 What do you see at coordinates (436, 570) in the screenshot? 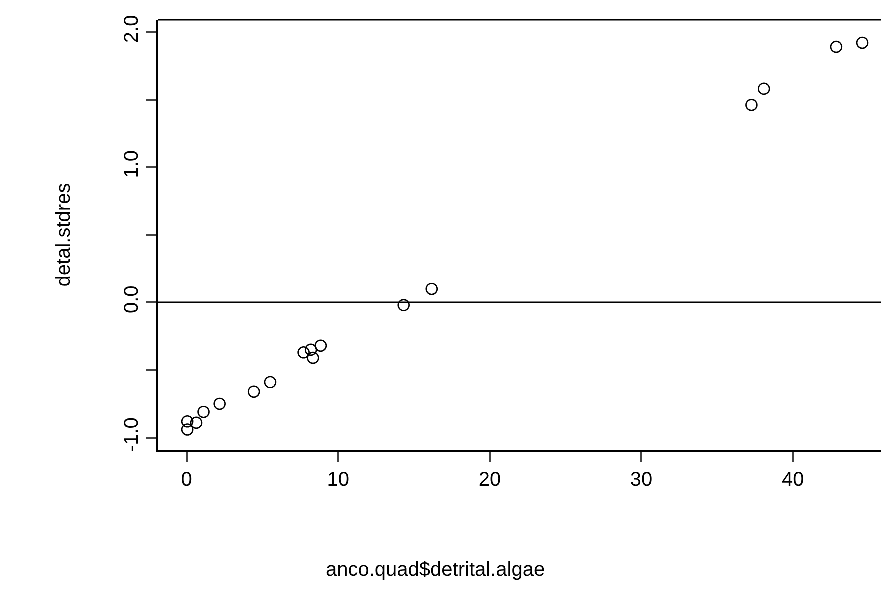
I see `x-axis-title: anco.quad$detrital.algae` at bounding box center [436, 570].